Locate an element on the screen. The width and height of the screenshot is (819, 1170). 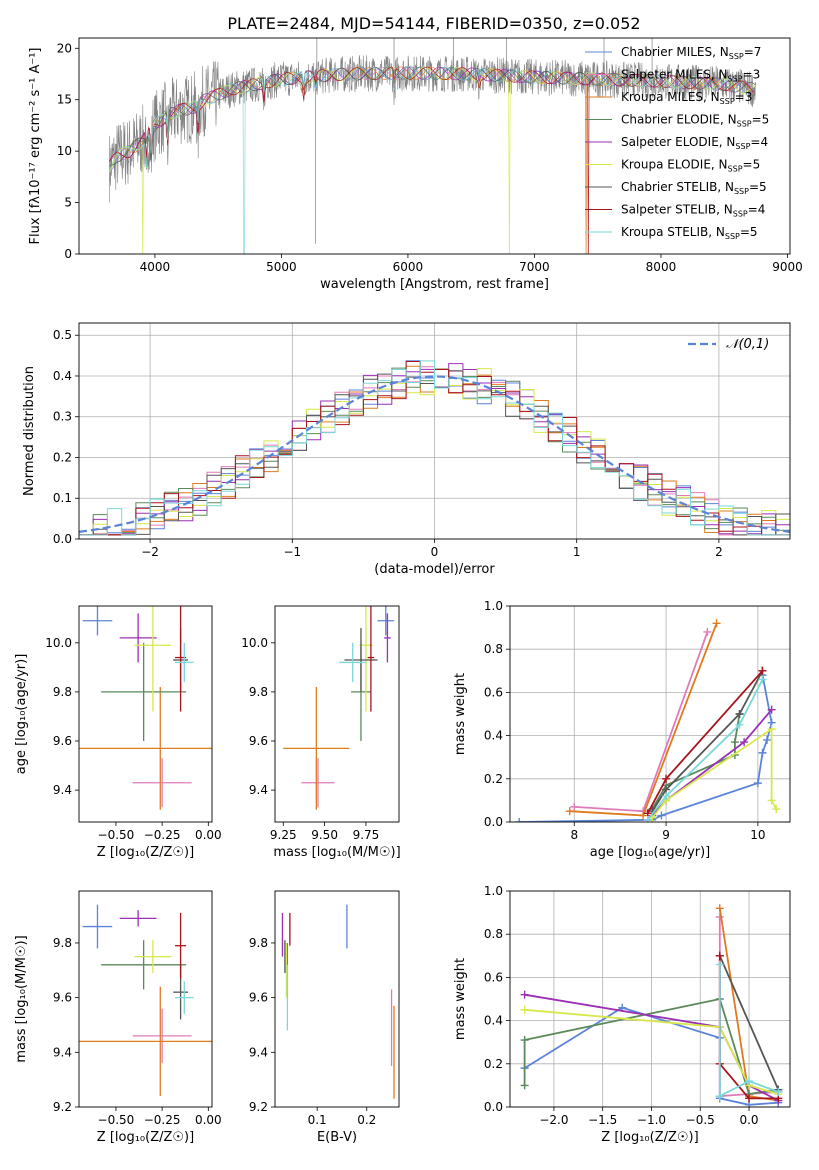
age_vs_mass-plot-area is located at coordinates (339, 708).